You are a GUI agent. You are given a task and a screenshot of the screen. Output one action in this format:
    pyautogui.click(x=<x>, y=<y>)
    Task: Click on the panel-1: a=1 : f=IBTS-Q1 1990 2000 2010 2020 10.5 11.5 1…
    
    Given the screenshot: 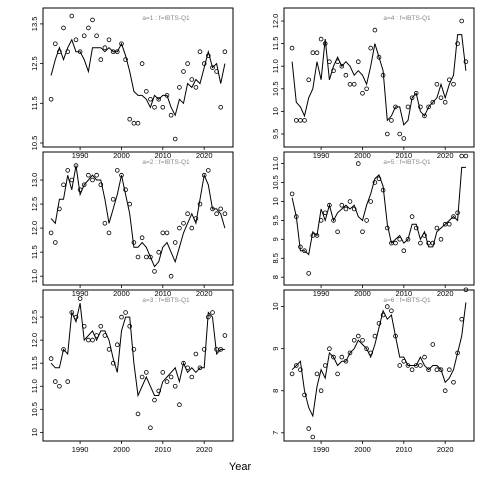 What is the action you would take?
    pyautogui.click(x=132, y=83)
    